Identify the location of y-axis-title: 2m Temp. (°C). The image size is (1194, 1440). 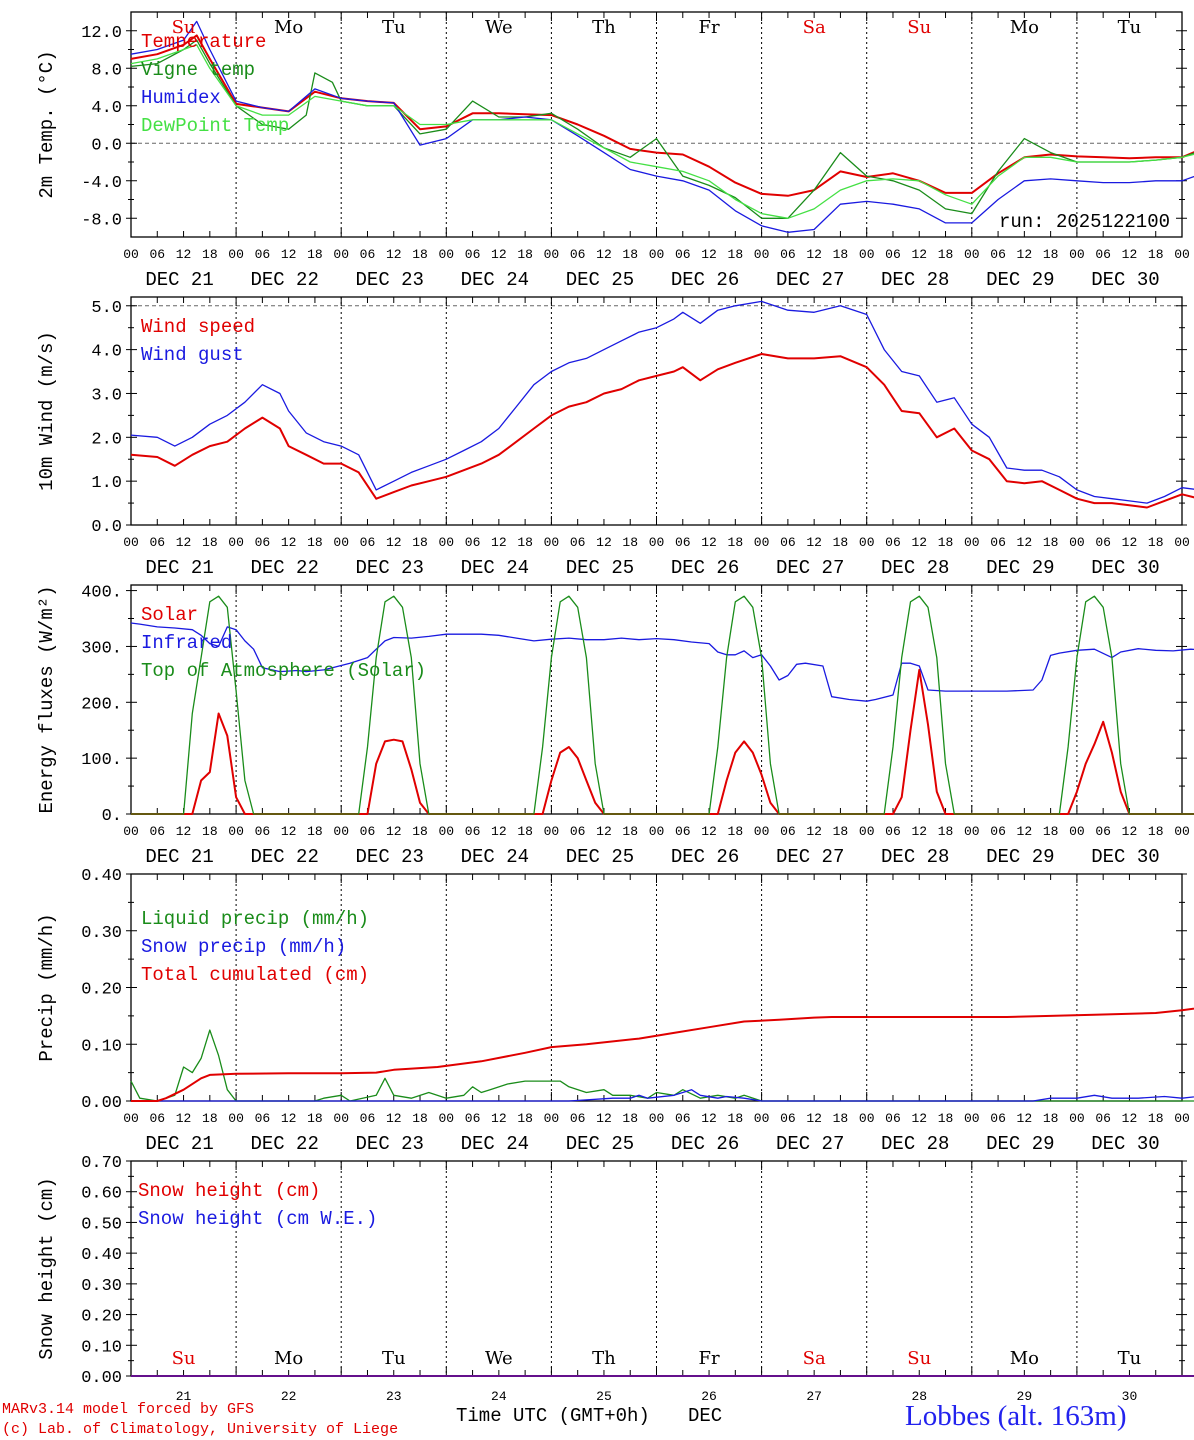
(47, 124).